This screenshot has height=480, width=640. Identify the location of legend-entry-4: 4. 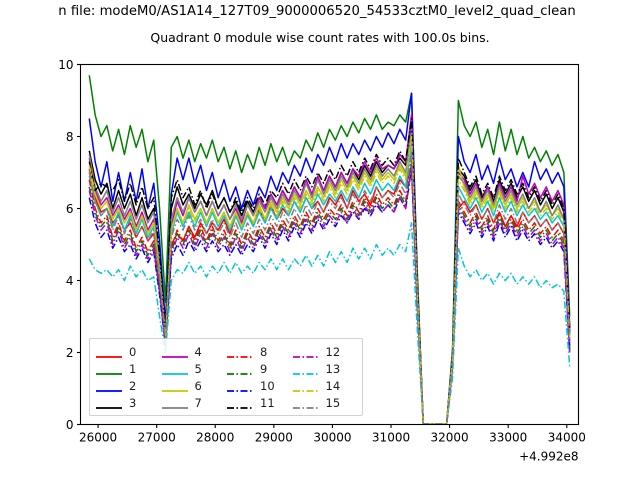
(194, 351).